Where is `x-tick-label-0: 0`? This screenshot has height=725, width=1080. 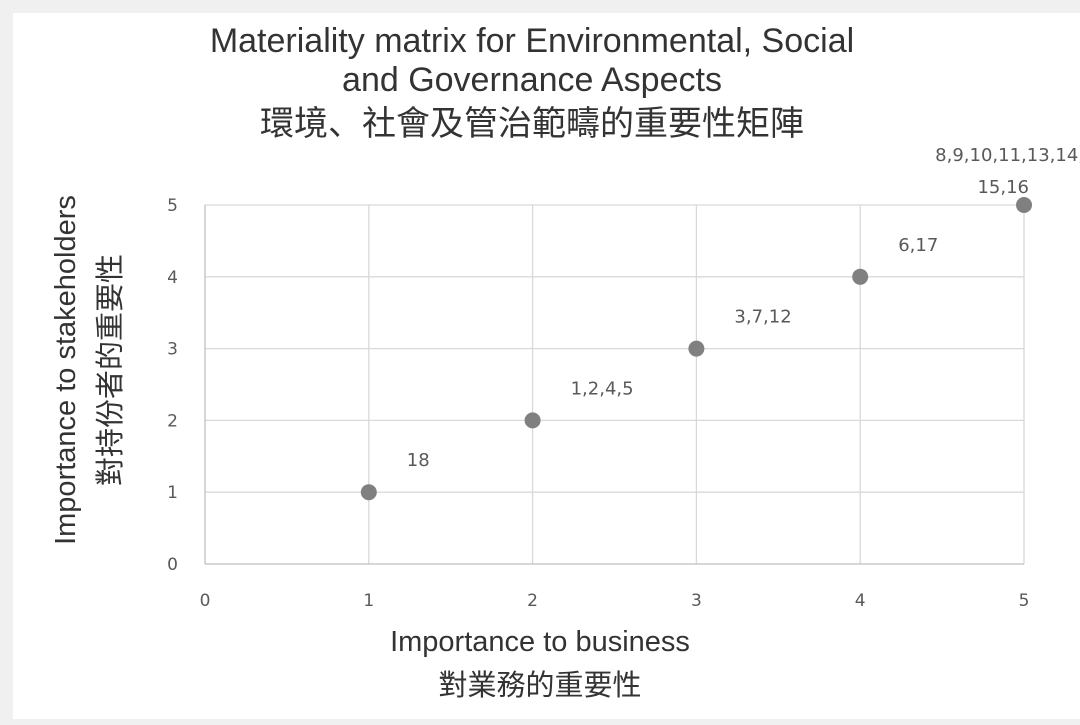 x-tick-label-0: 0 is located at coordinates (205, 601).